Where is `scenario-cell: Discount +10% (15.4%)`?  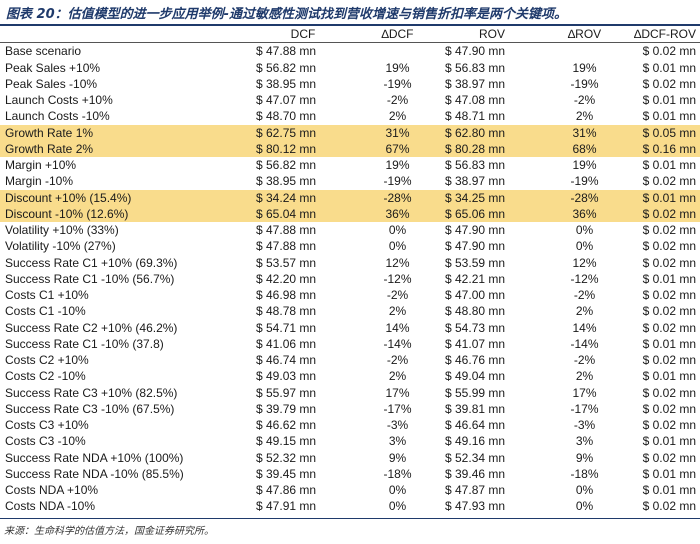
scenario-cell: Discount +10% (15.4%) is located at coordinates (126, 197).